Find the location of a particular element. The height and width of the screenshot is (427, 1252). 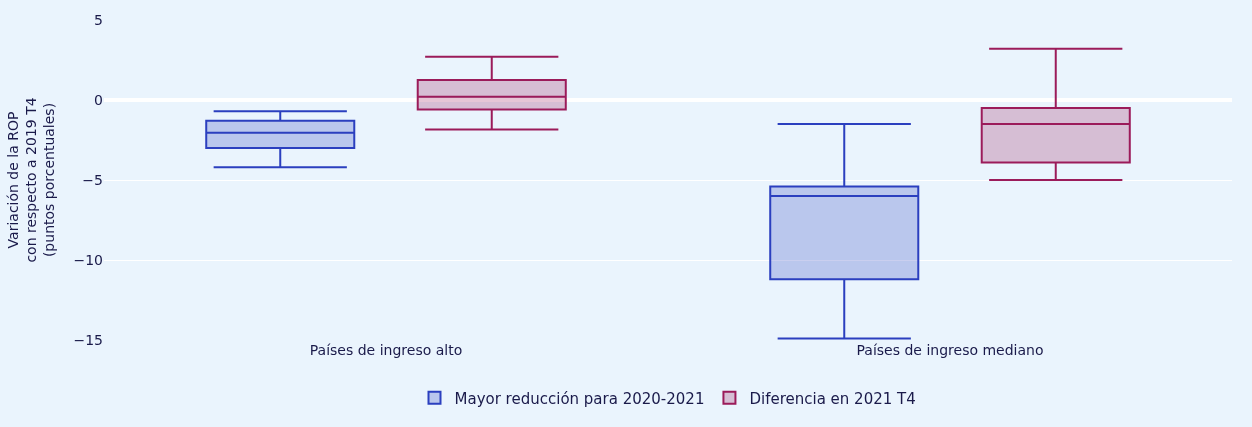

y-axis-title: Variación de la ROP con respecto a 2019 T4 (puntos porcentuales) is located at coordinates (31, 180).